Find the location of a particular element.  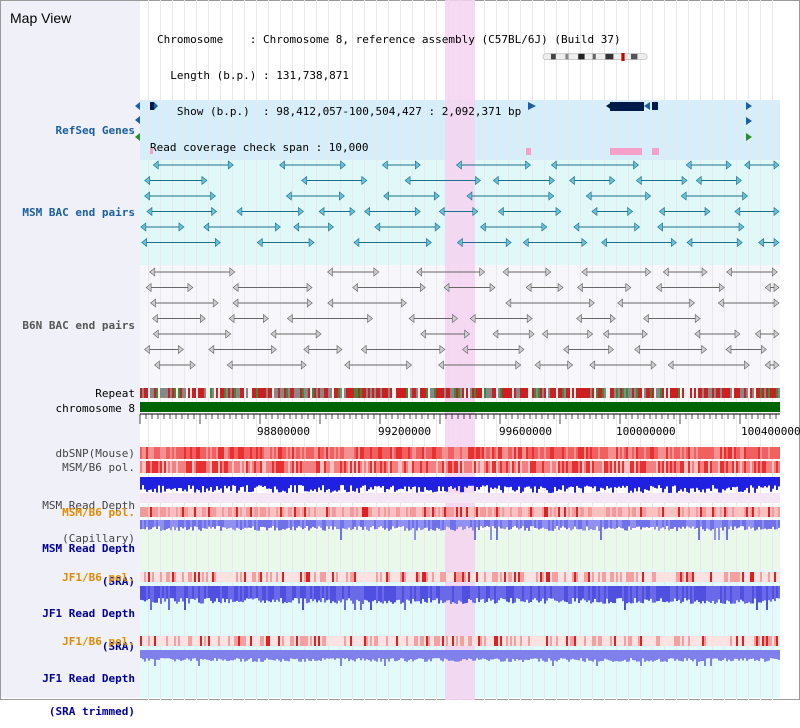

grid-line is located at coordinates (628, 350).